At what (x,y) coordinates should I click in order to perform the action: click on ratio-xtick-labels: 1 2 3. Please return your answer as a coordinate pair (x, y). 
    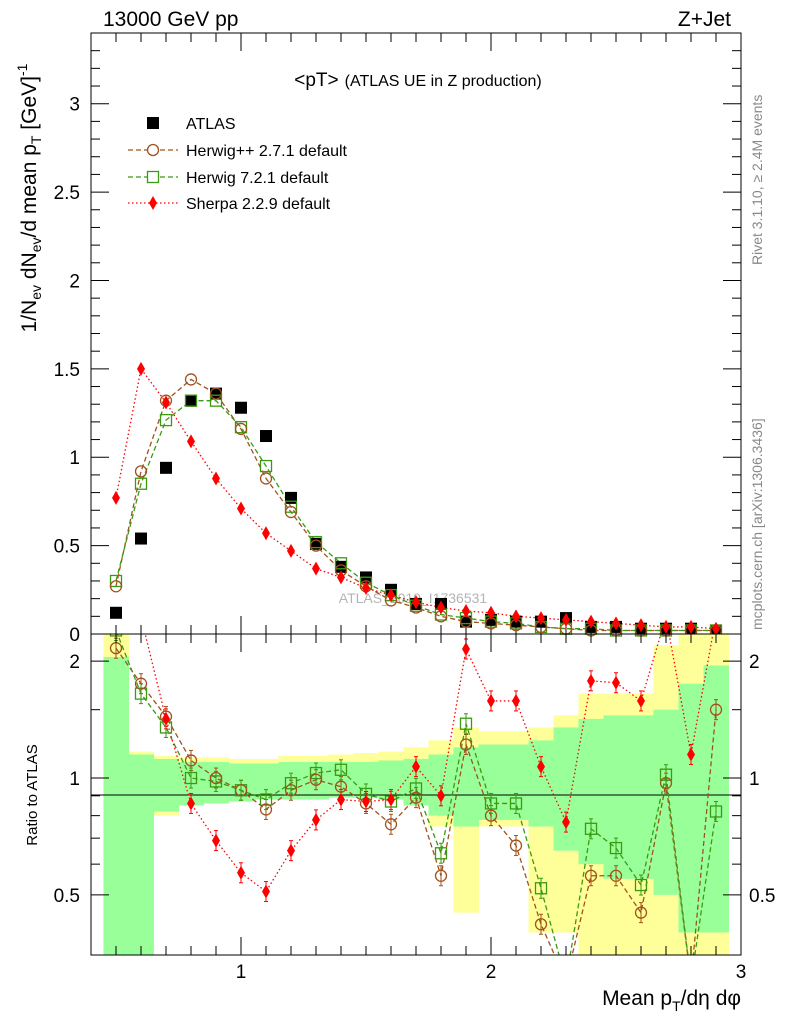
    Looking at the image, I should click on (491, 972).